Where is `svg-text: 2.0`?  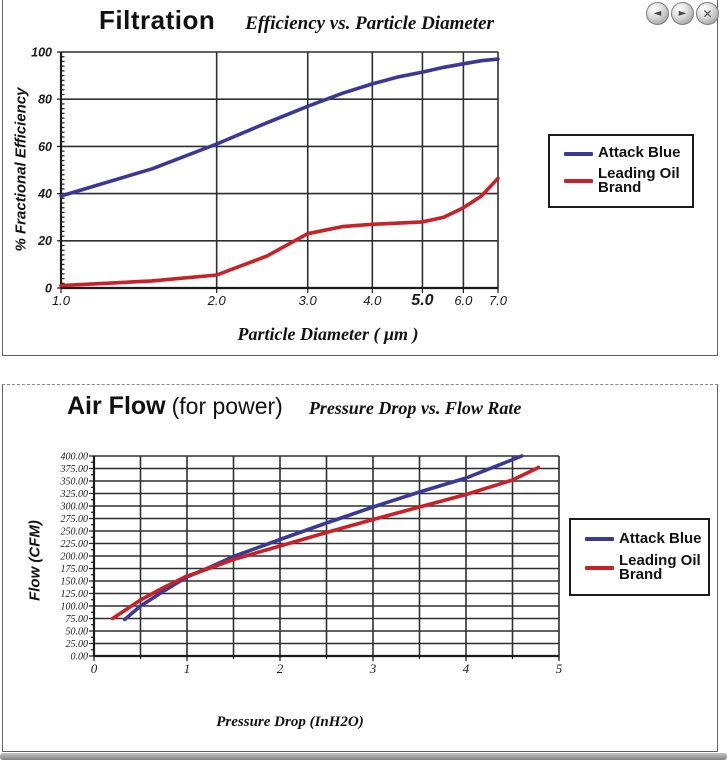
svg-text: 2.0 is located at coordinates (217, 300).